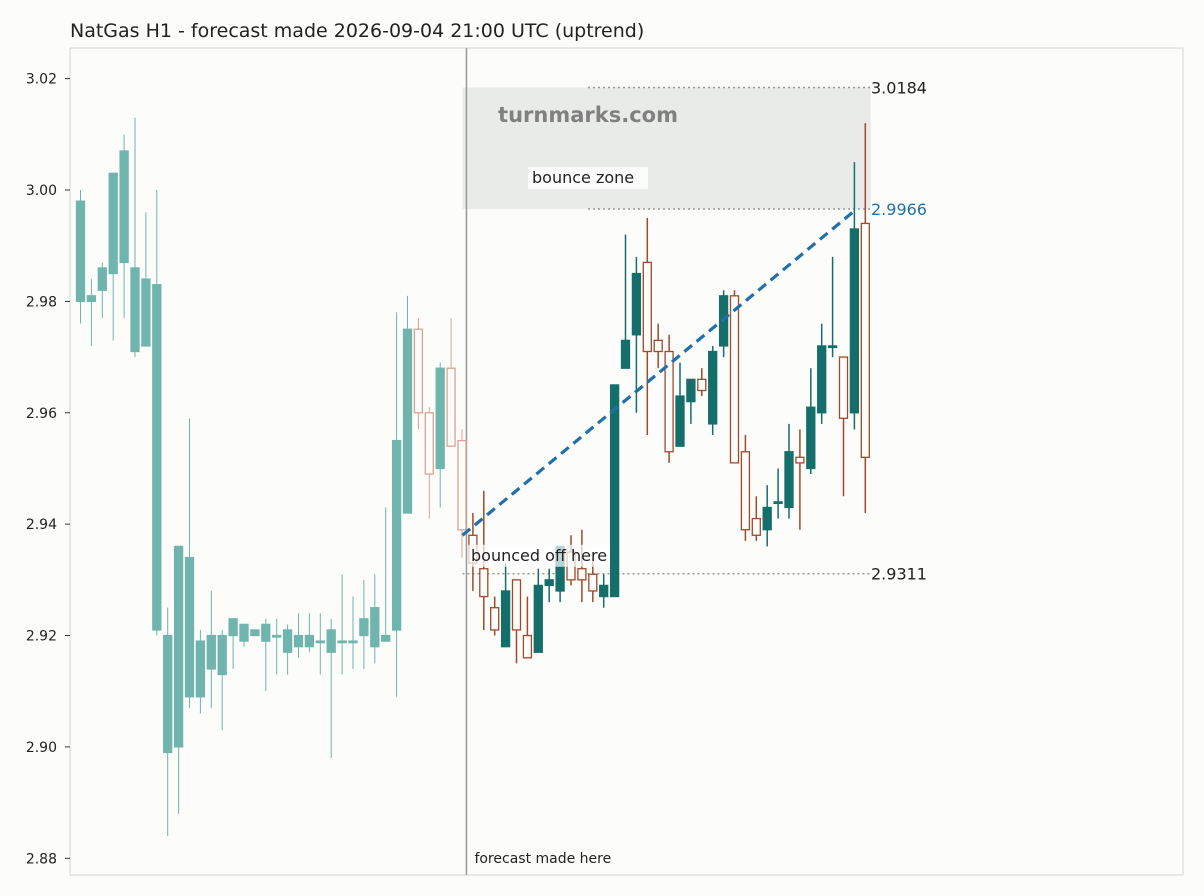 The image size is (1204, 896). Describe the element at coordinates (899, 209) in the screenshot. I see `level-label: 2.9966` at that location.